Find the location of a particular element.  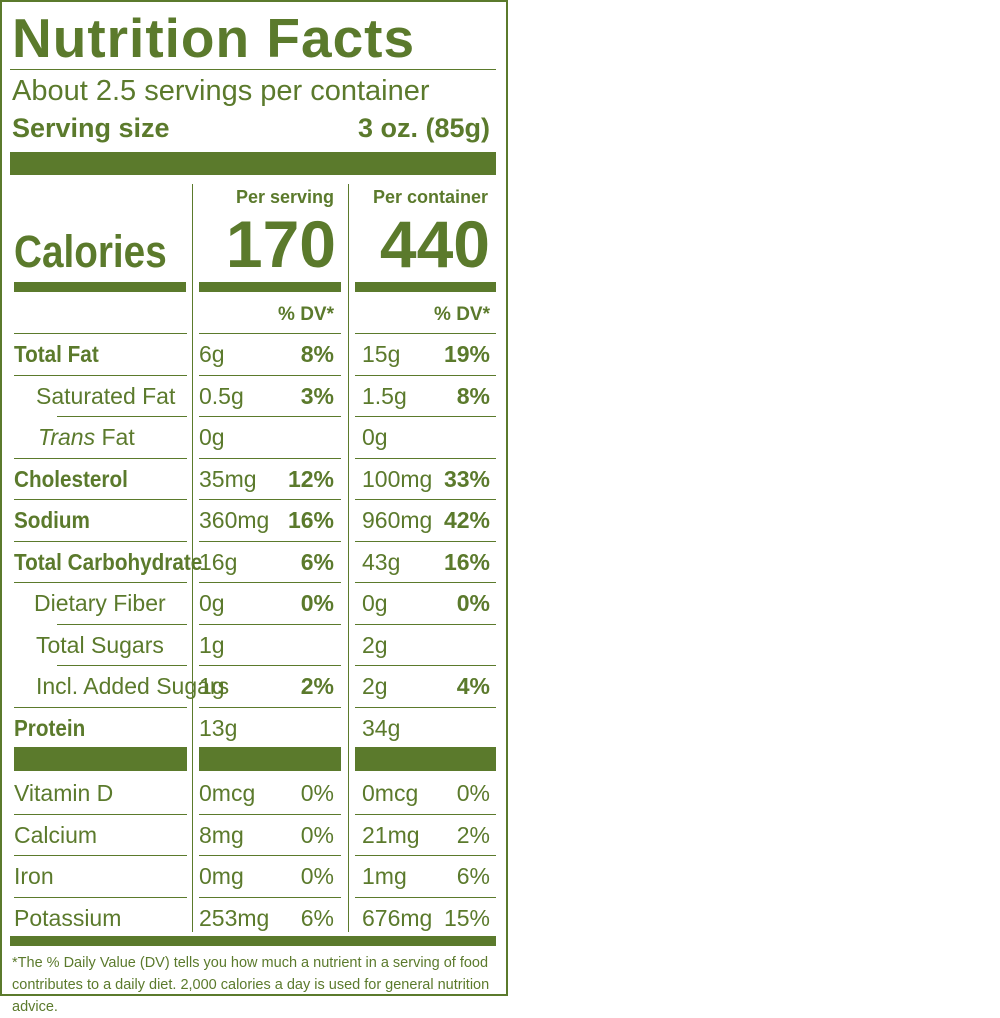

serving-size-label: Serving size is located at coordinates (91, 128).